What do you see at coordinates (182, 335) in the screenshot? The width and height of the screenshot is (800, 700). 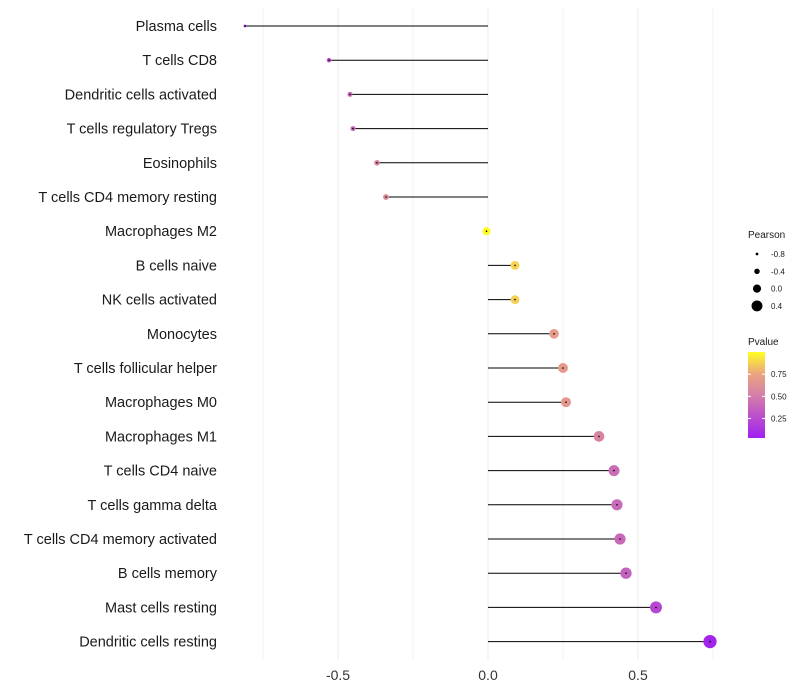 I see `category-label-9: Monocytes` at bounding box center [182, 335].